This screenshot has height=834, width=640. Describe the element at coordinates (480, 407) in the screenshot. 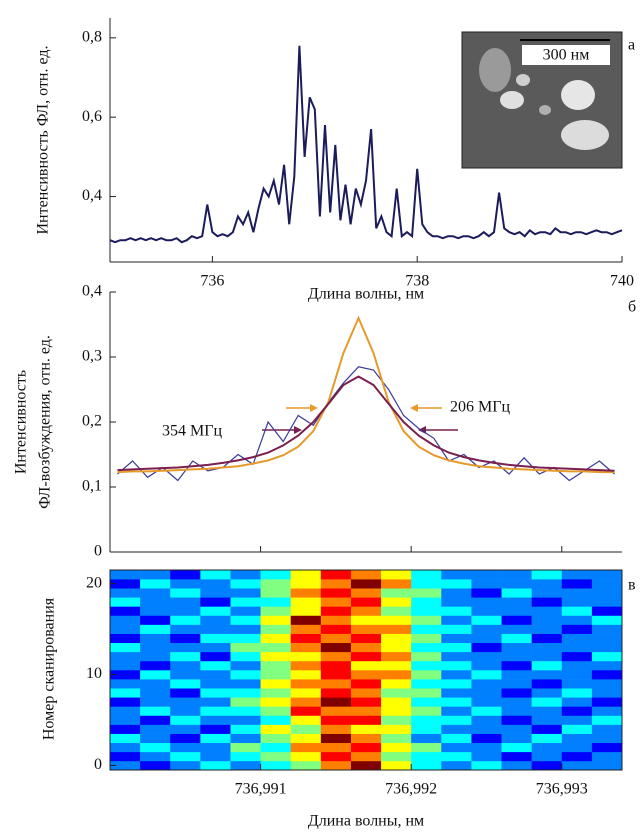

I see `annotation: 206 МГц` at that location.